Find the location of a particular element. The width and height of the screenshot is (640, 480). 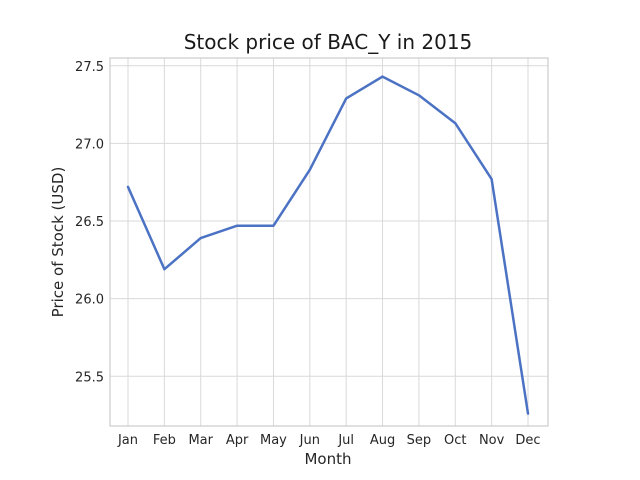

y-tick-label: 26.5 is located at coordinates (89, 222).